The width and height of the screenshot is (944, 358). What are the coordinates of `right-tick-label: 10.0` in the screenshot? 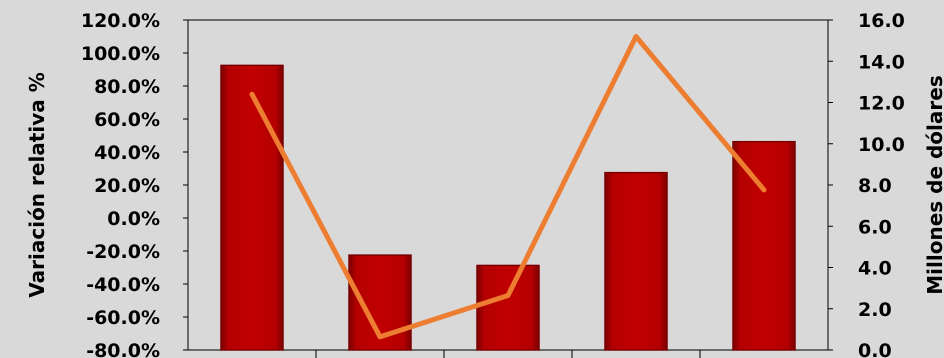 It's located at (881, 145).